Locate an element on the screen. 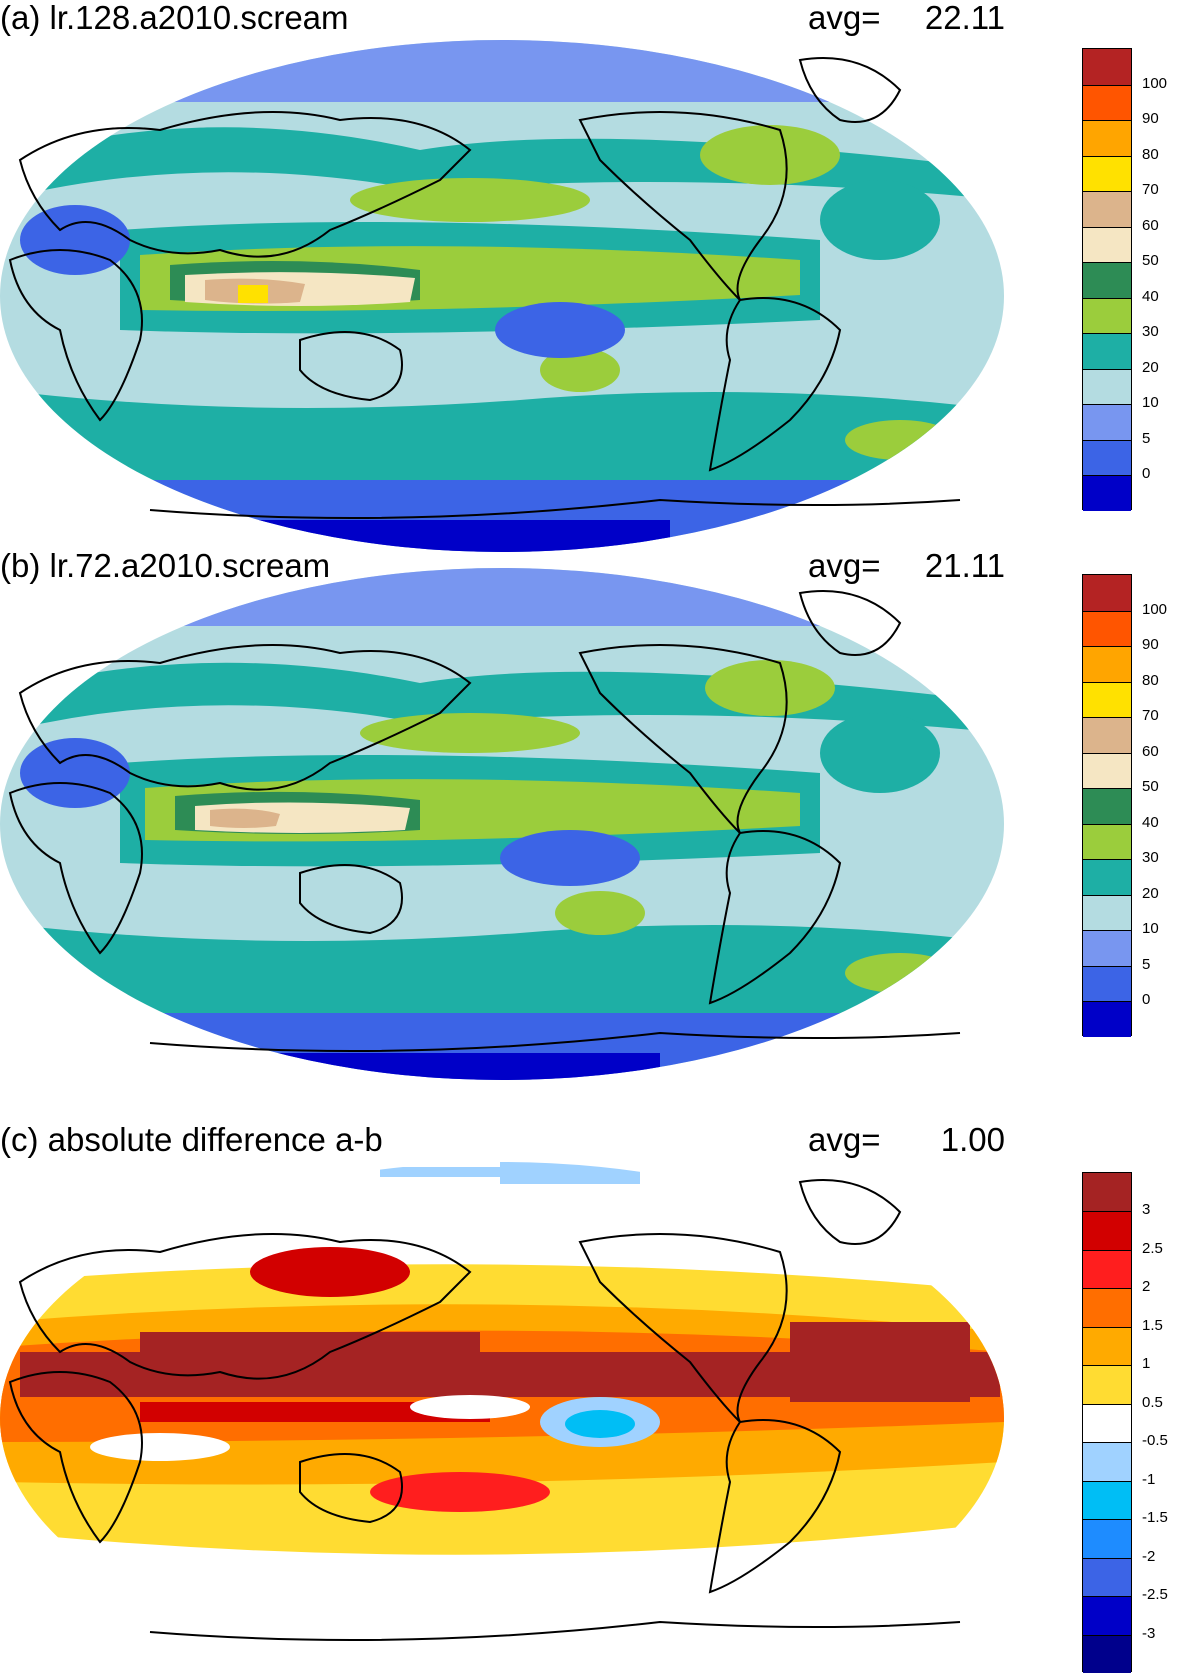  colorbar-tick-label: -0.5 is located at coordinates (1155, 1441).